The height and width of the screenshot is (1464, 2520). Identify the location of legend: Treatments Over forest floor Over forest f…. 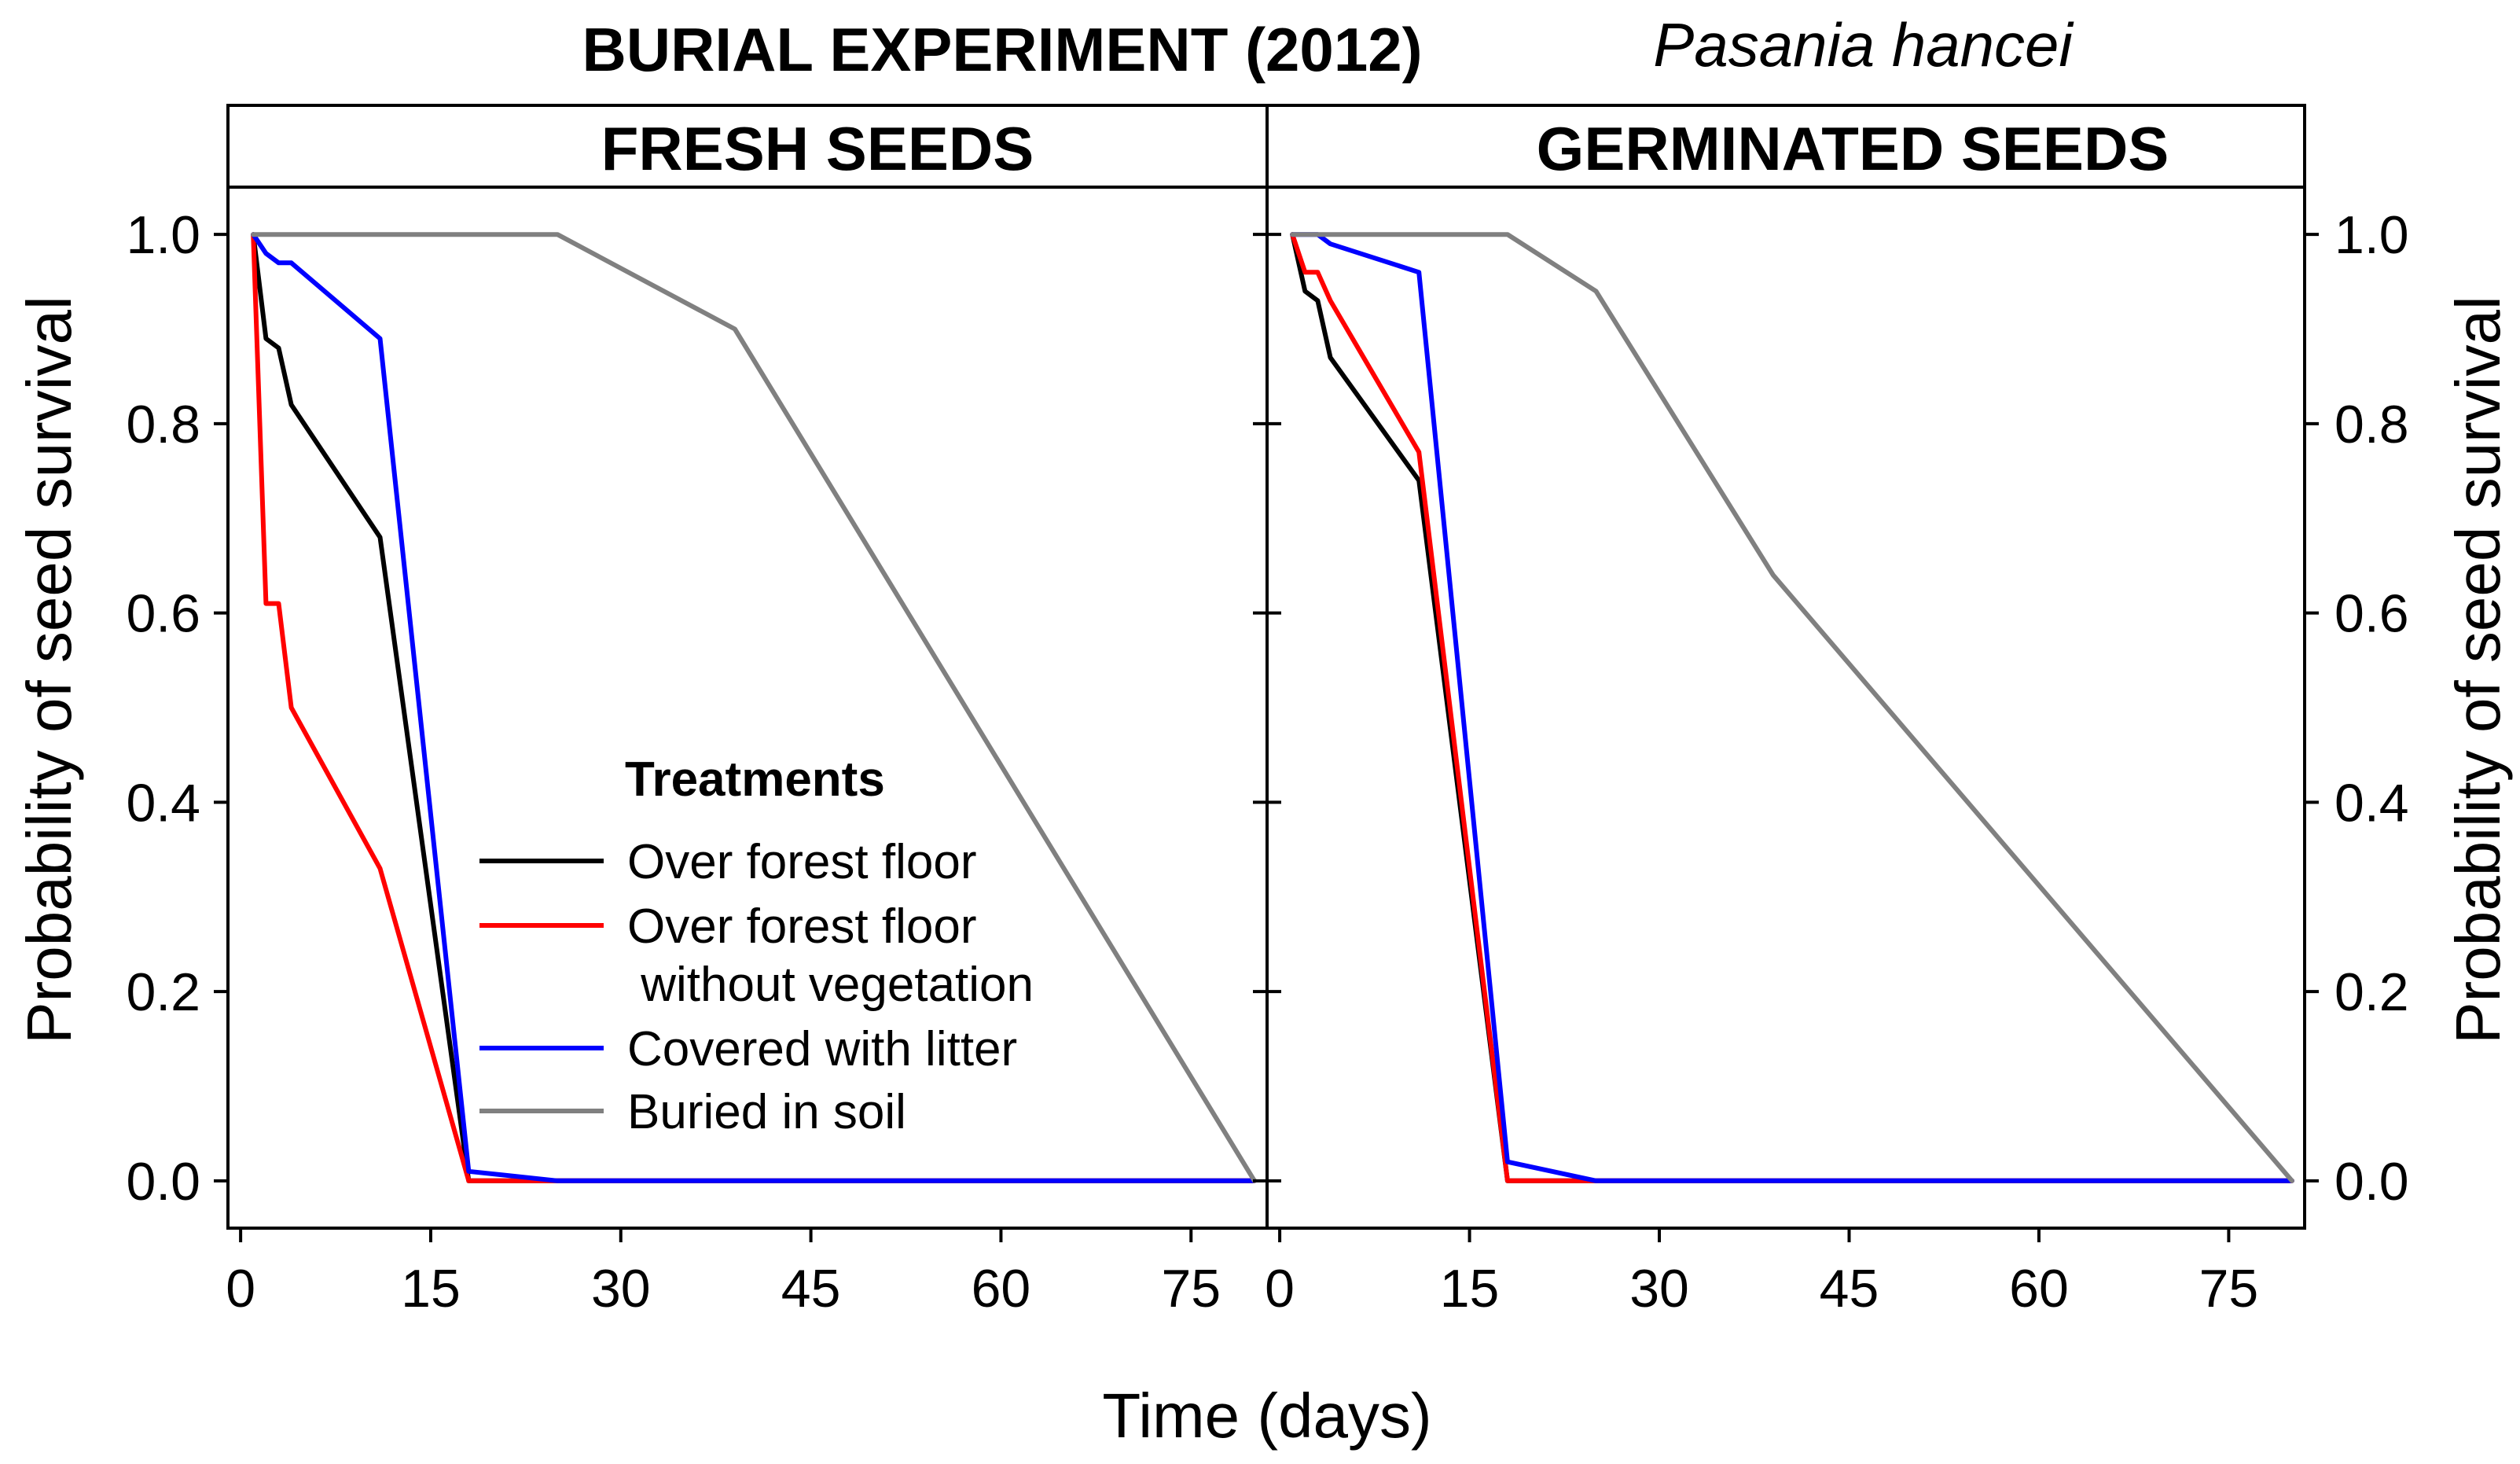
(756, 946).